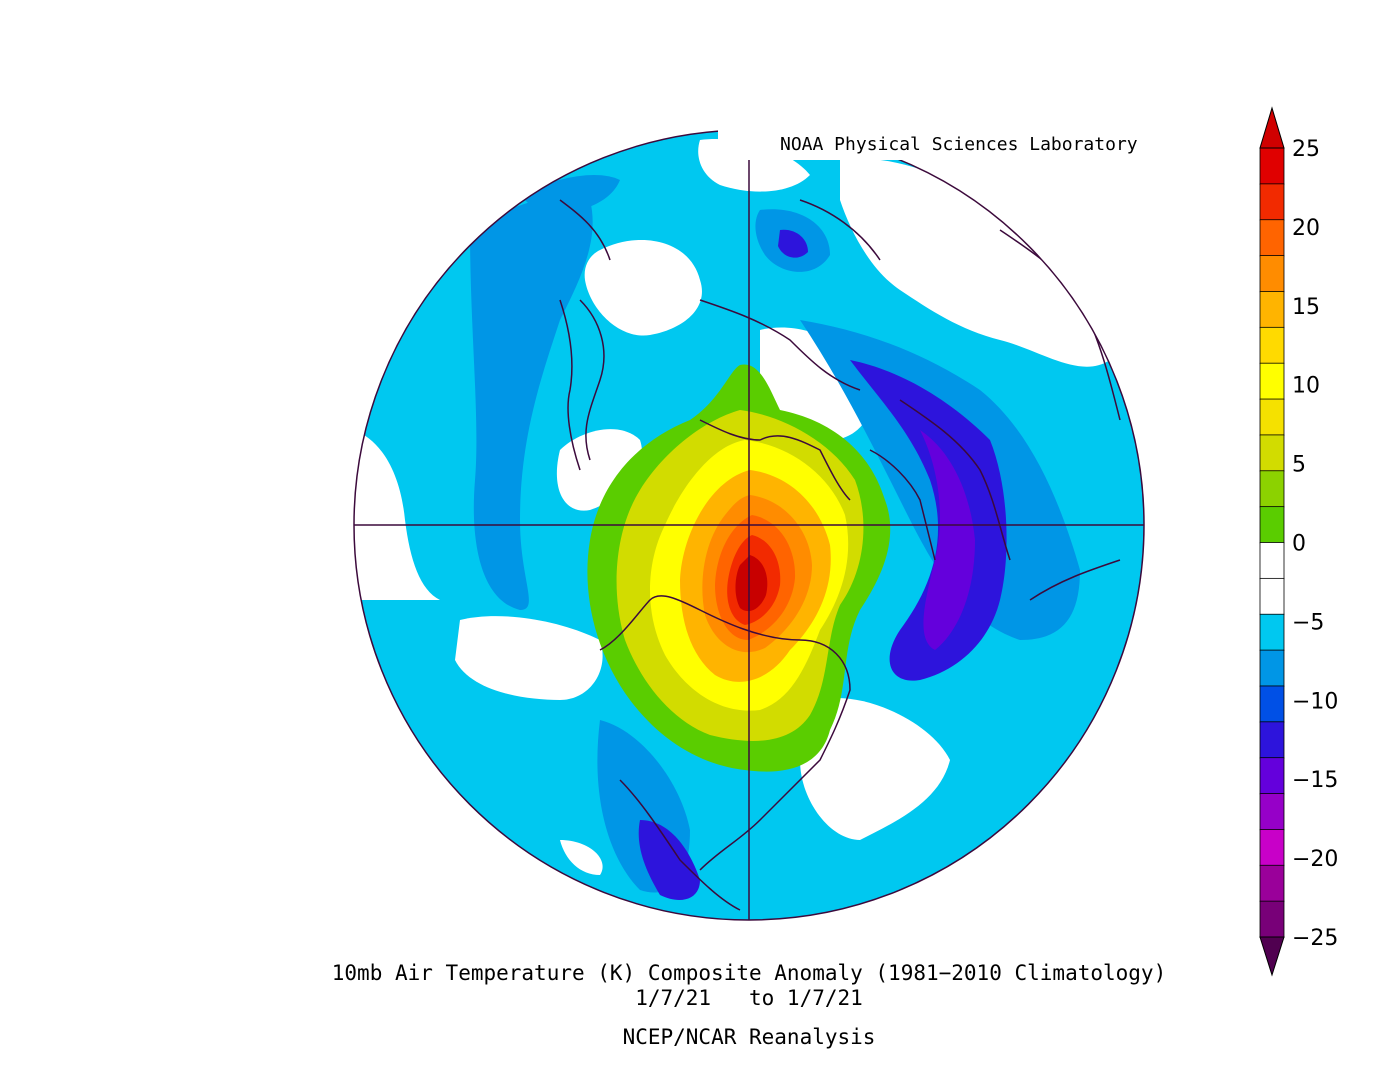 The height and width of the screenshot is (1084, 1400). What do you see at coordinates (1306, 307) in the screenshot?
I see `colorbar-tick-label: 15` at bounding box center [1306, 307].